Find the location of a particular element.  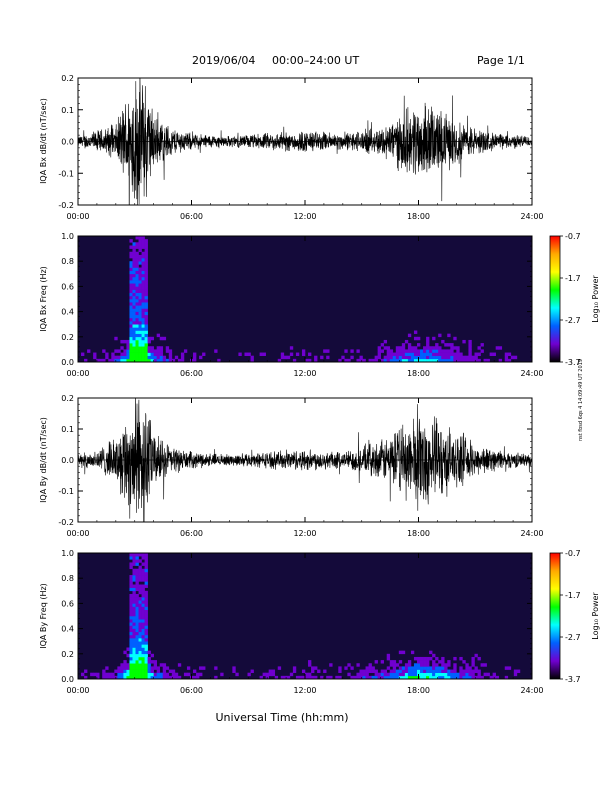

colorbar-bx: -0.7 -1.7 -2.7 -3.7 is located at coordinates (565, 299).